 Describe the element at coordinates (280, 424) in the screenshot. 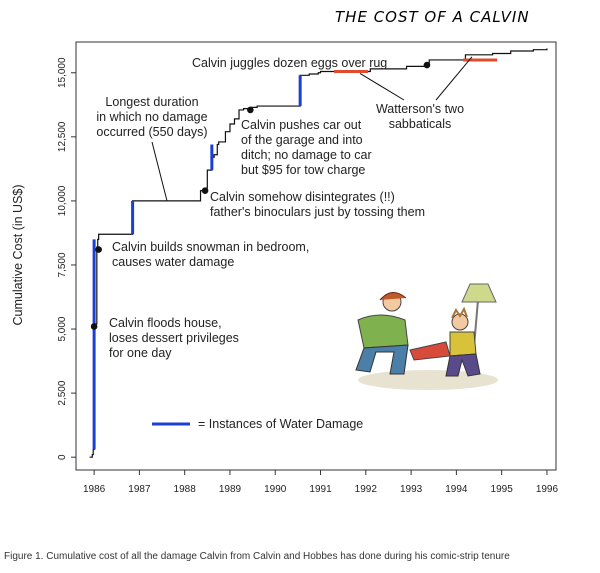

I see `legend-label: = Instances of Water Damage` at that location.